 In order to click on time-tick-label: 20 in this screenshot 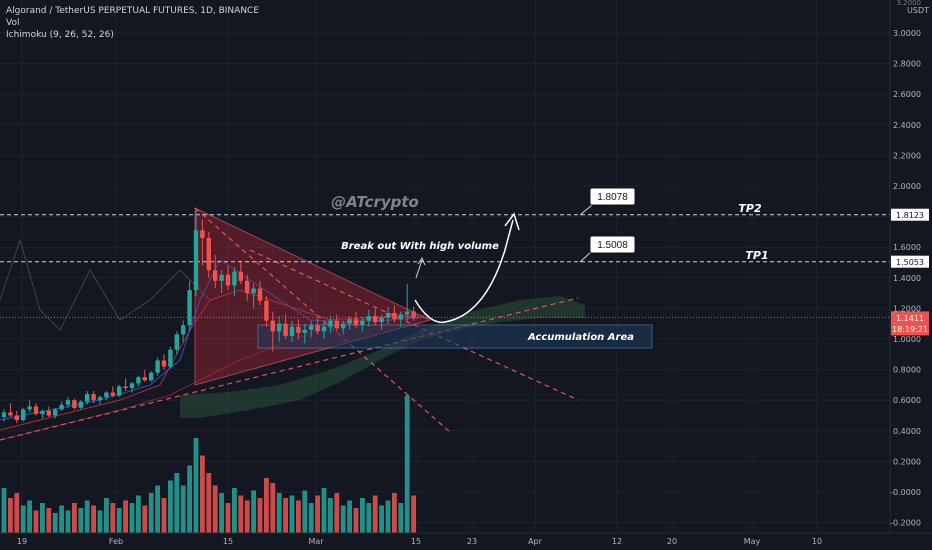, I will do `click(672, 541)`.